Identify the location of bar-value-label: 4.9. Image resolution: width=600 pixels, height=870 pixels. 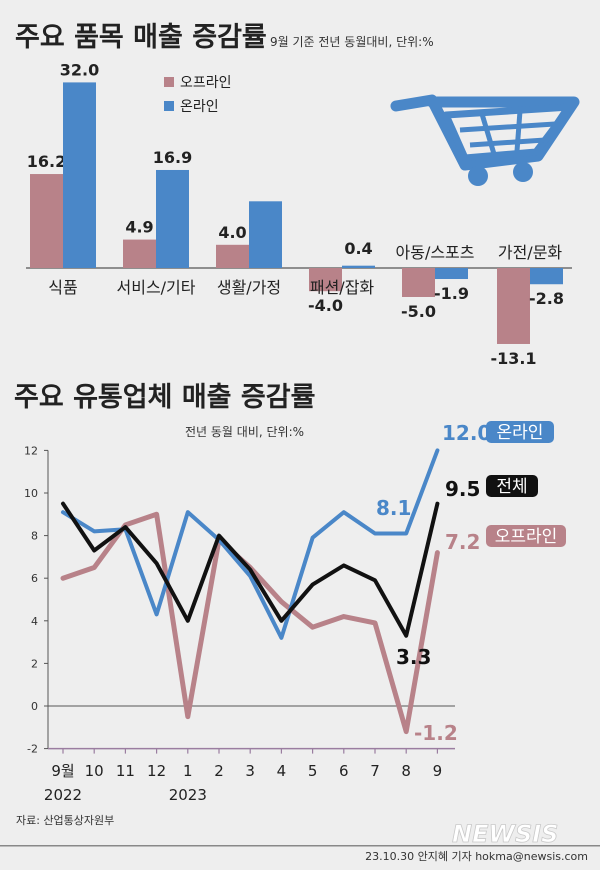
(139, 227).